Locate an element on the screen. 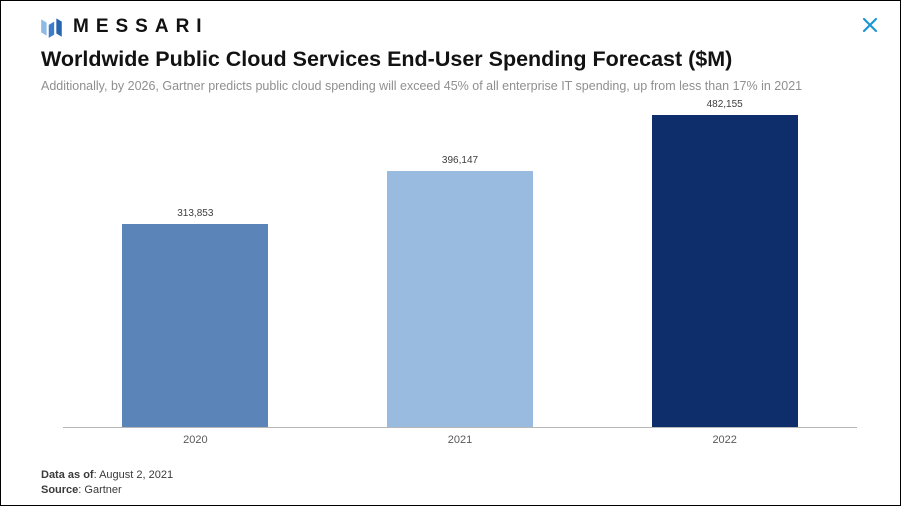 This screenshot has width=901, height=506. x-axis-label-2021: 2021 is located at coordinates (460, 440).